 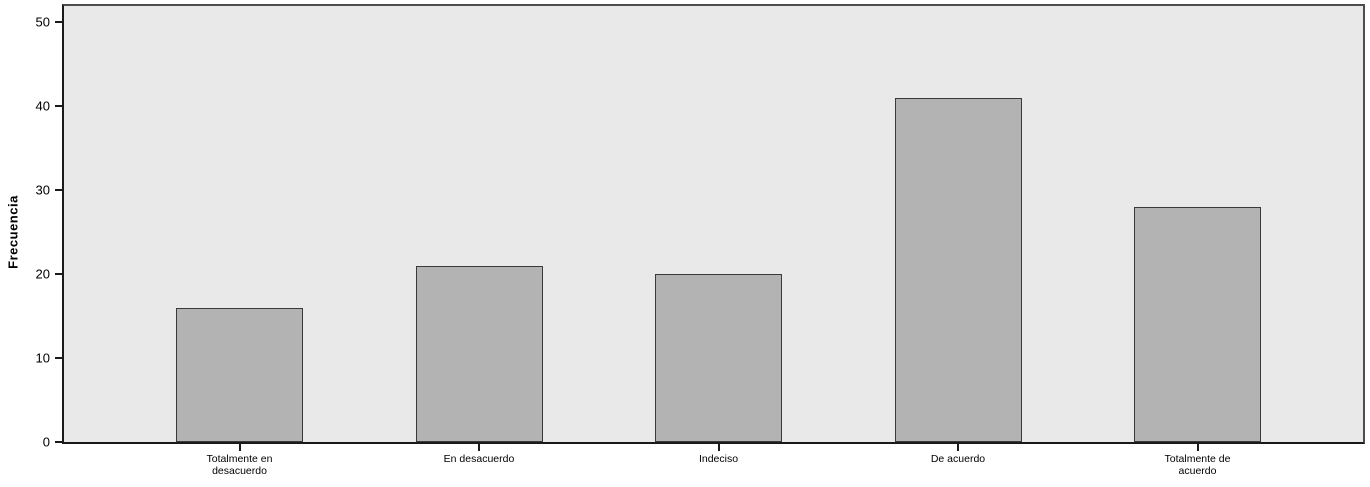 I want to click on x-category-label: De acuerdo, so click(x=958, y=459).